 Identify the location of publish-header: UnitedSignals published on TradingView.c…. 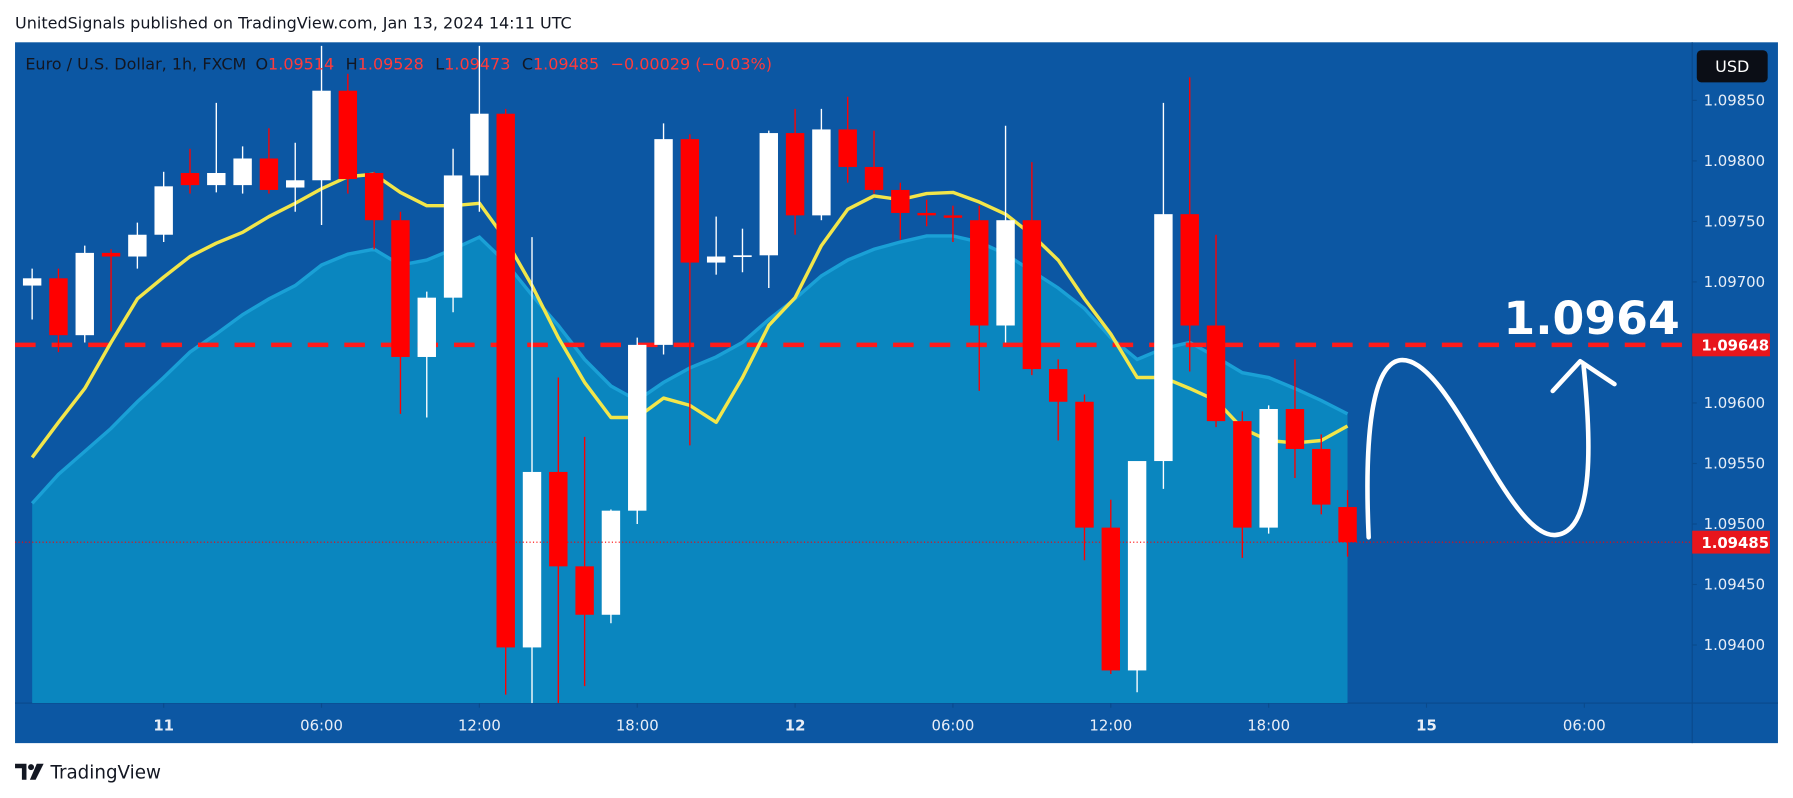
(293, 23).